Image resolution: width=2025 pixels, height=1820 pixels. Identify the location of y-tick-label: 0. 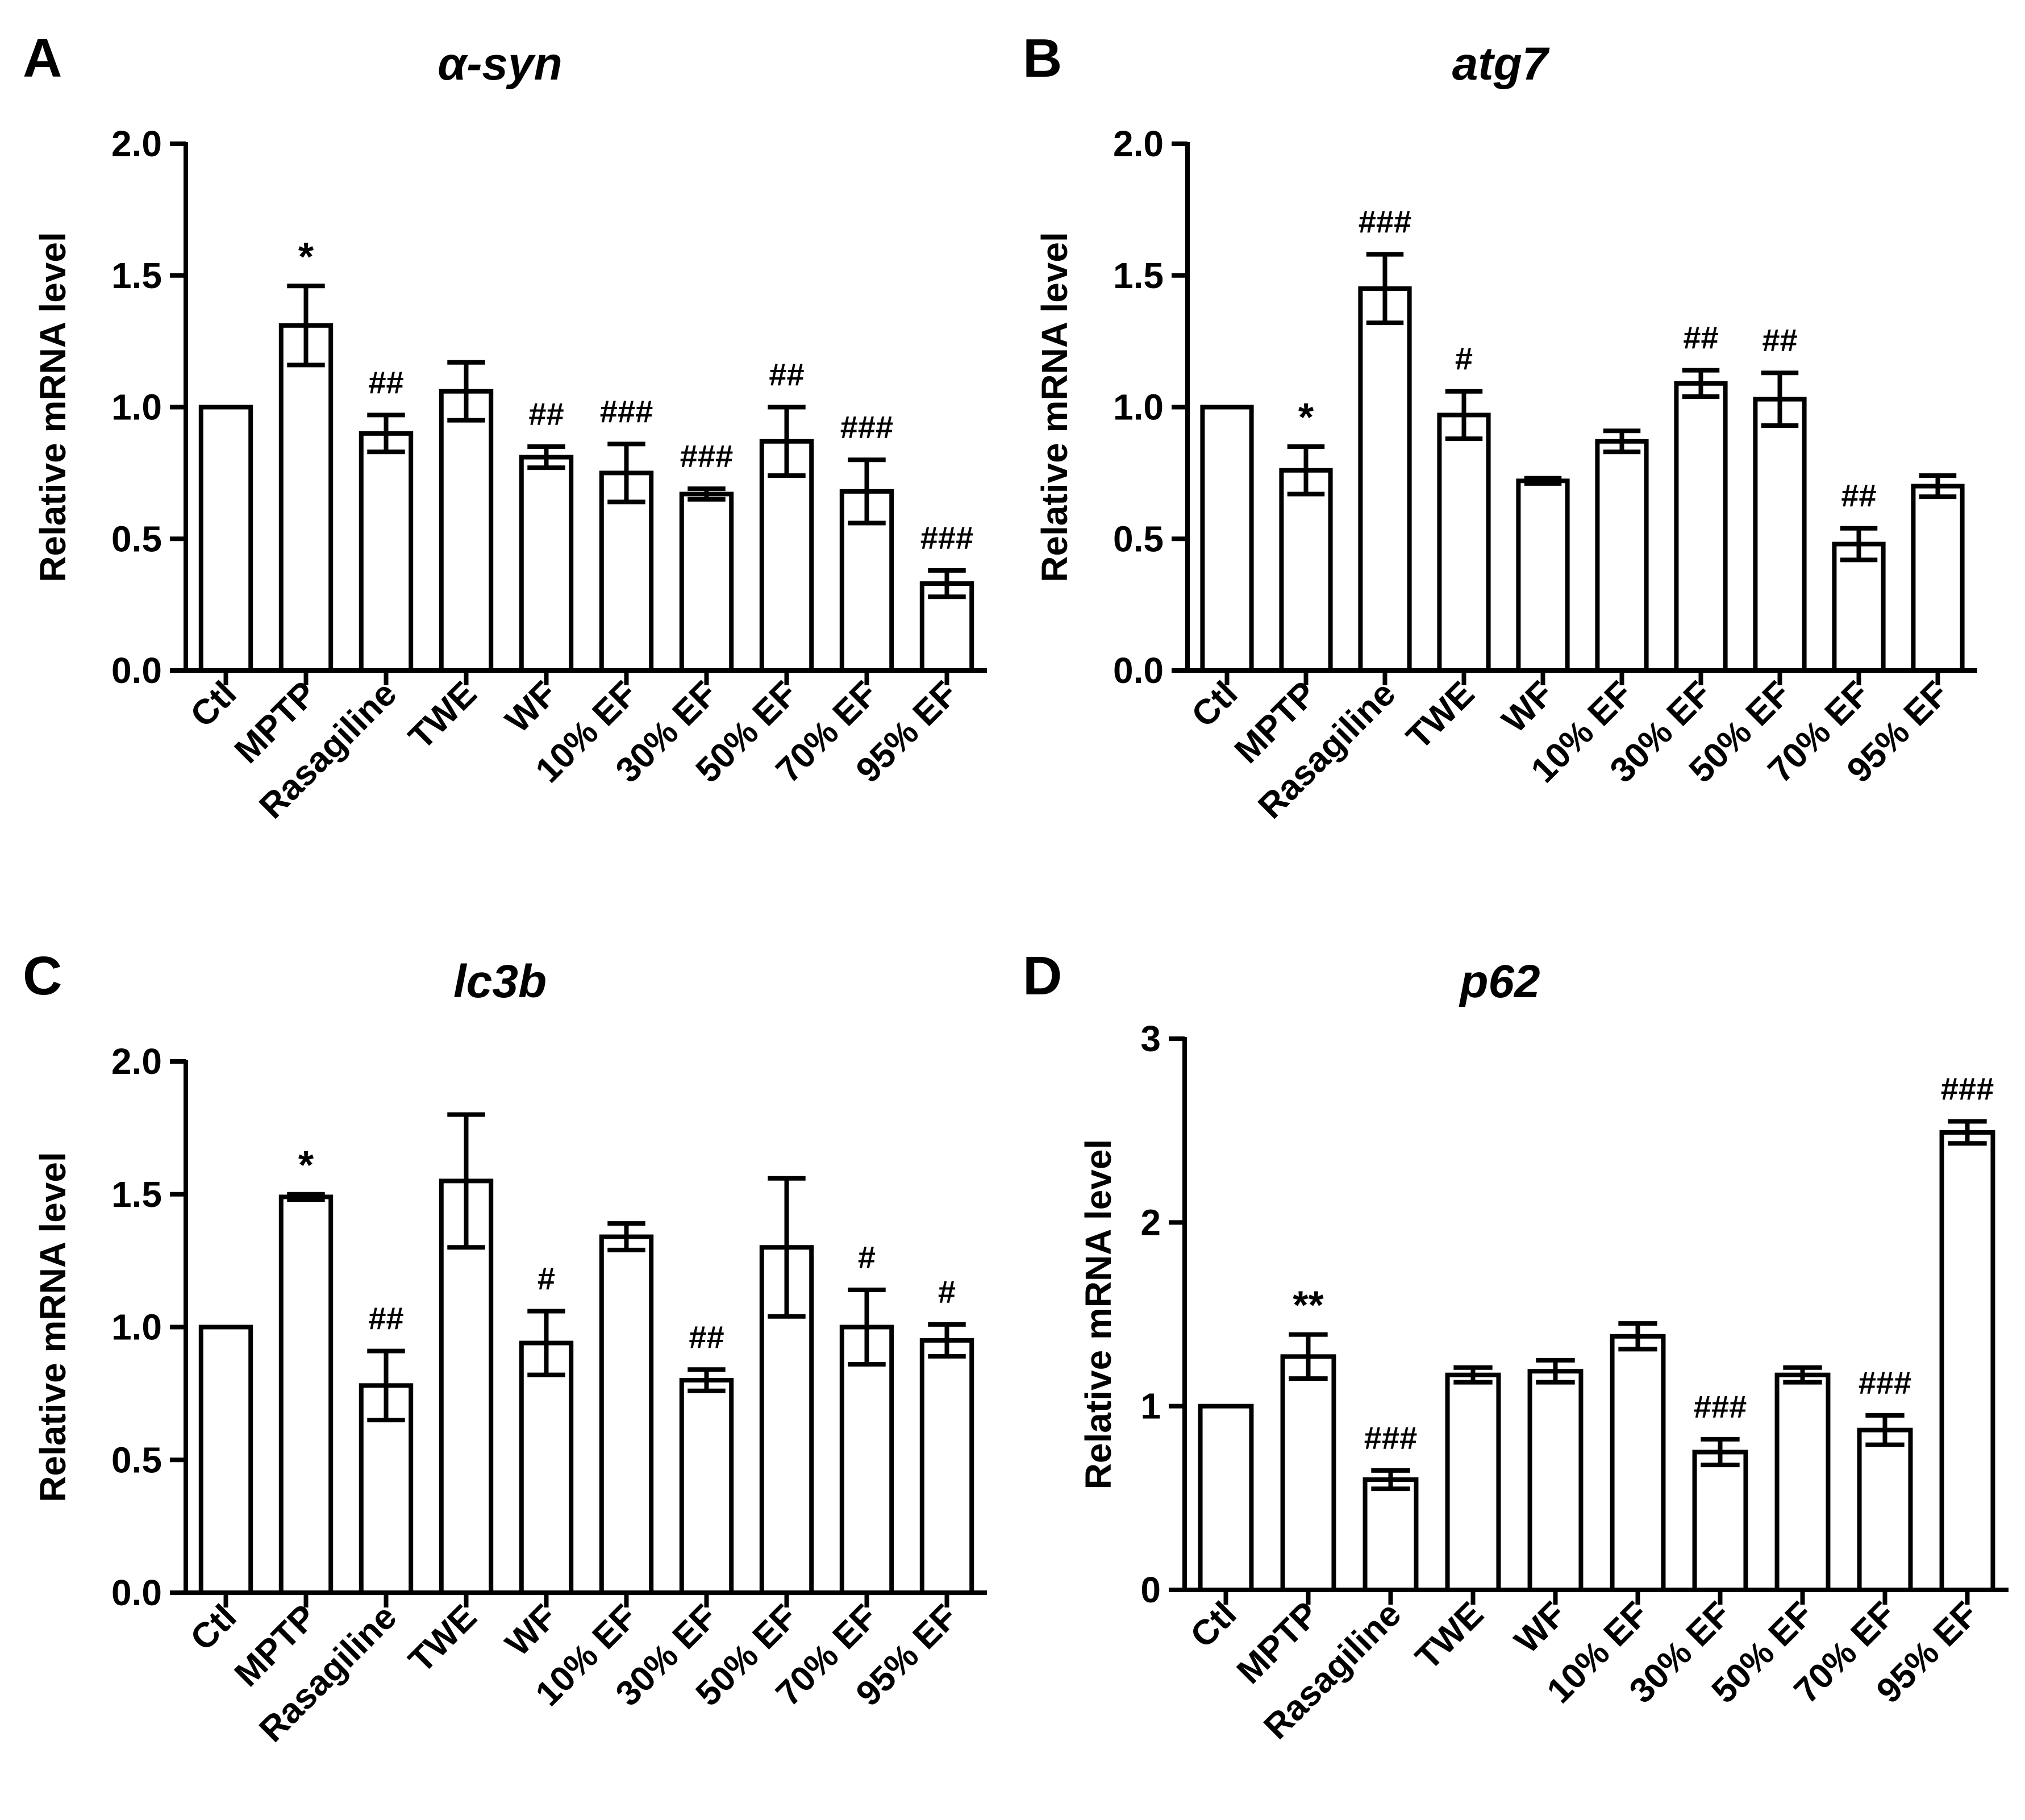
(1151, 1589).